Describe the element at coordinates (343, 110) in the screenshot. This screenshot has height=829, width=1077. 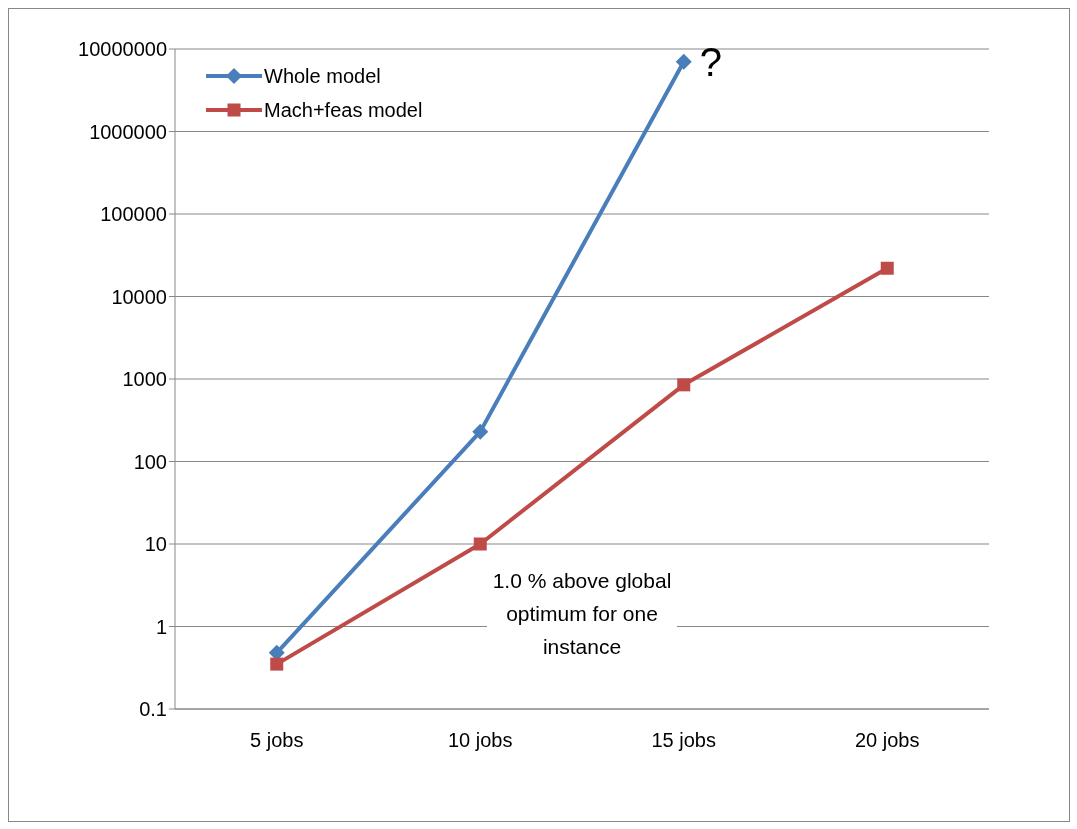
I see `legend-label: Mach+feas model` at that location.